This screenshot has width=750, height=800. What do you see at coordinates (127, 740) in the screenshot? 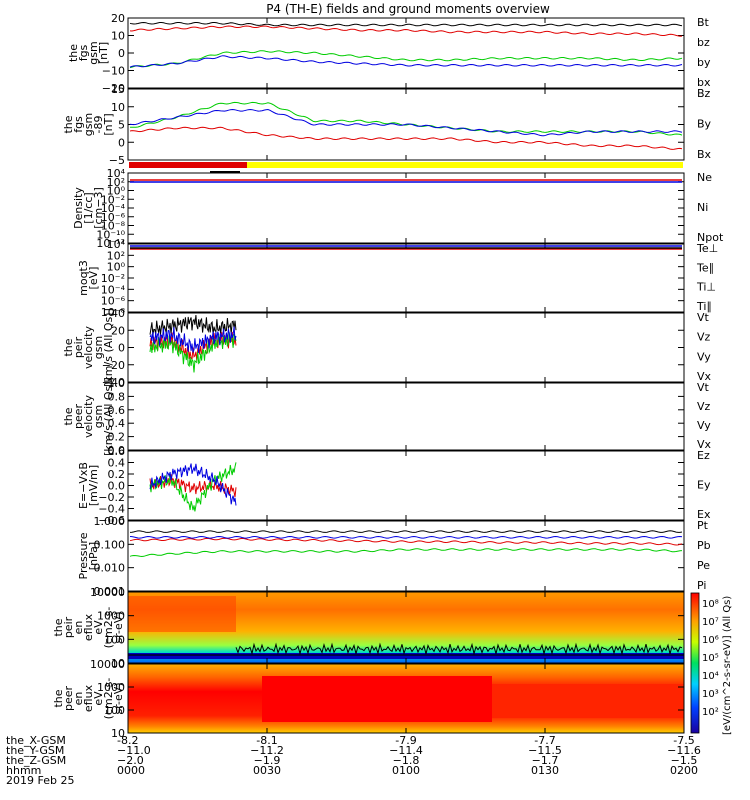
I see `x-tick-value: -8.2` at bounding box center [127, 740].